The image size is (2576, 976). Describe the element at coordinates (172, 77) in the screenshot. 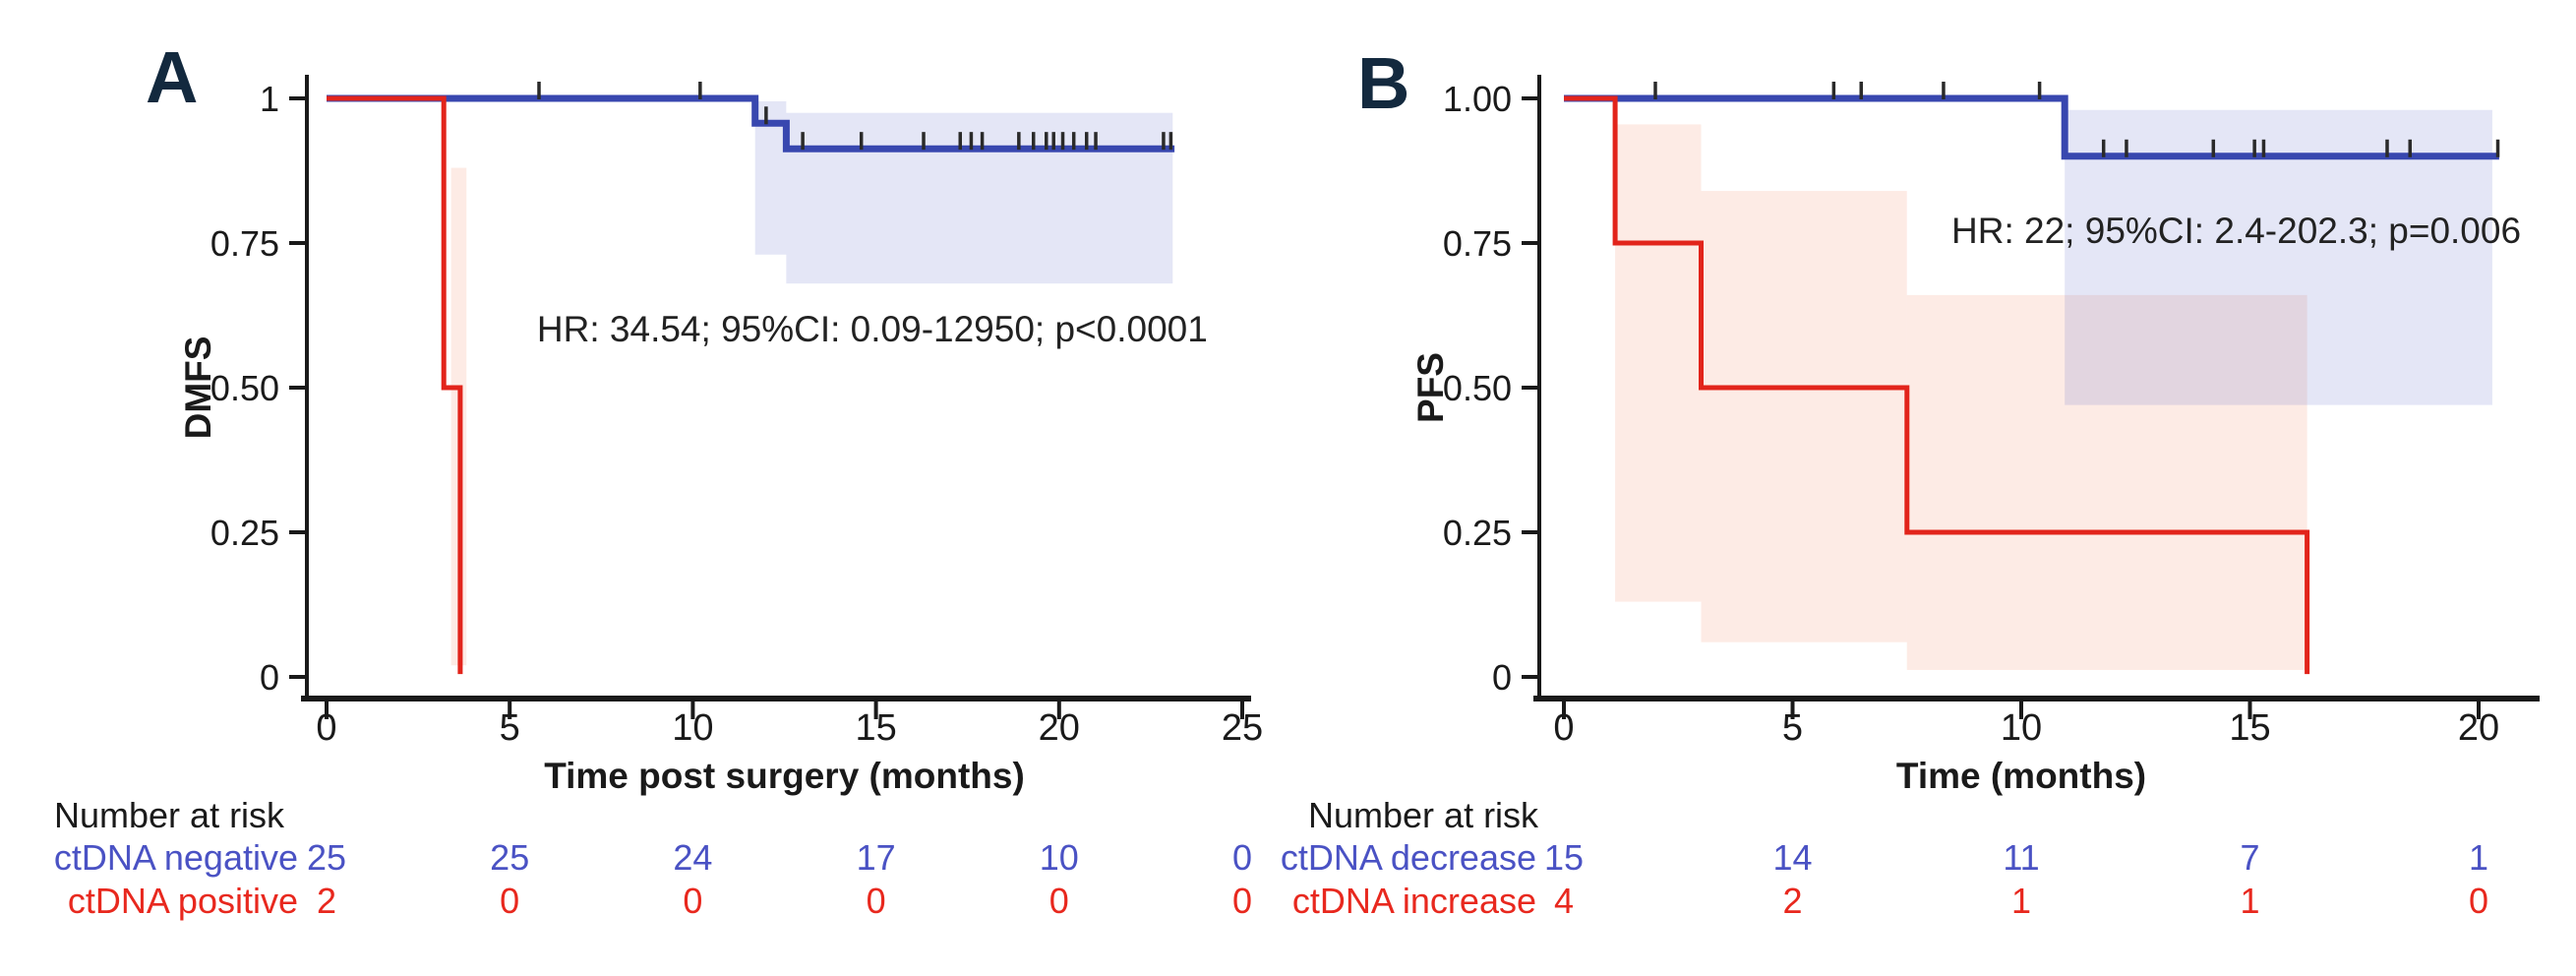

I see `panel-letter-a: A` at that location.